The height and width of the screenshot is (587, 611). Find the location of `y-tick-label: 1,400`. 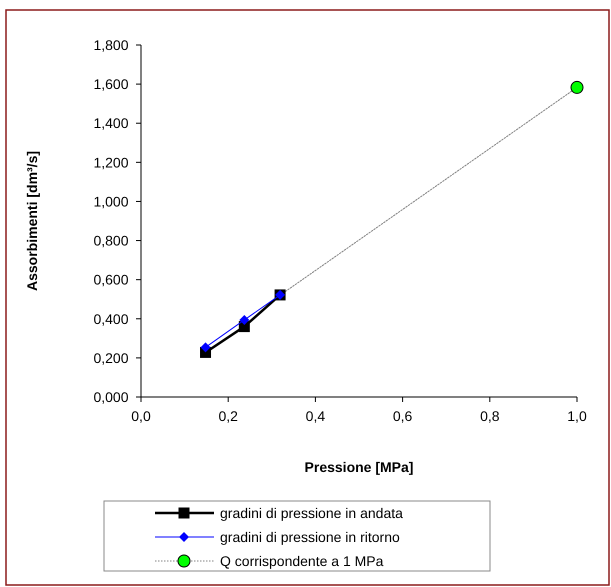

y-tick-label: 1,400 is located at coordinates (111, 123).